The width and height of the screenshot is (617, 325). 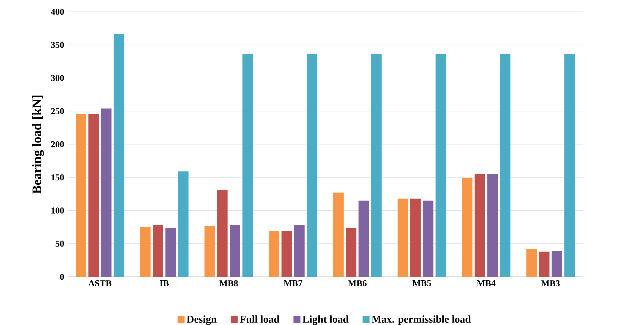 What do you see at coordinates (62, 277) in the screenshot?
I see `y-tick-label: 0` at bounding box center [62, 277].